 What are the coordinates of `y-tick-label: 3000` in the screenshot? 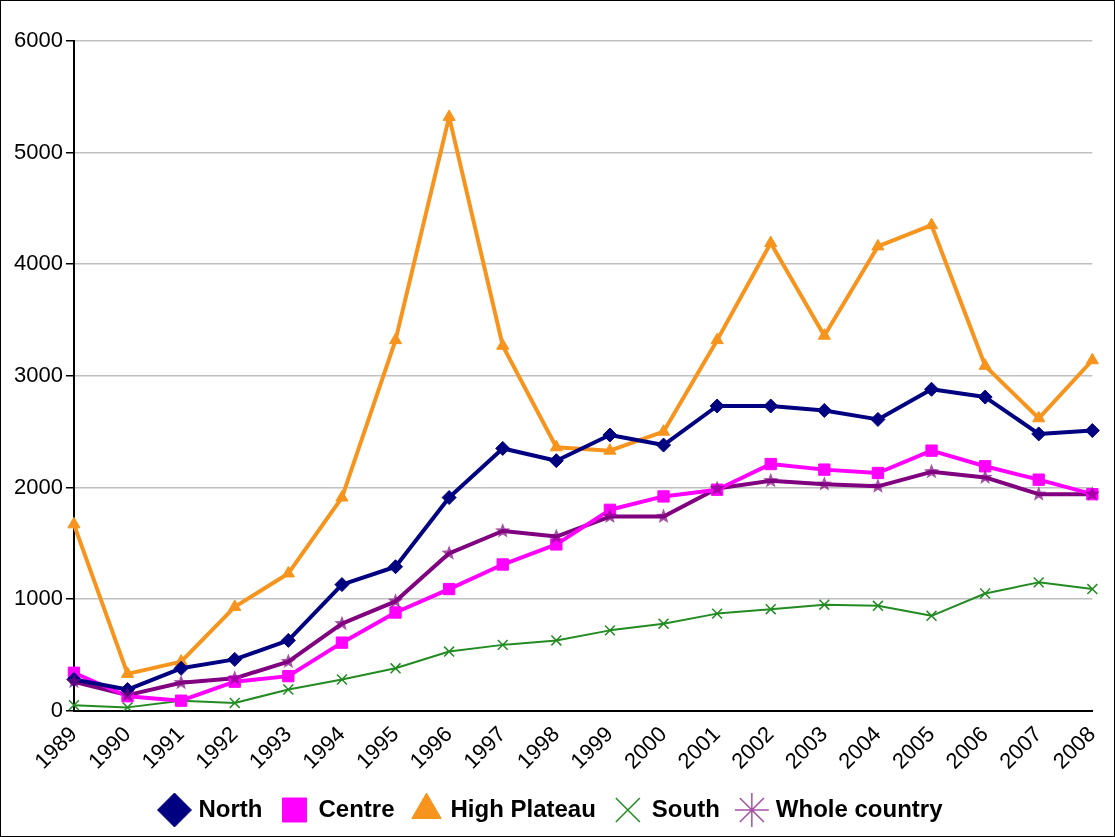 It's located at (38, 374).